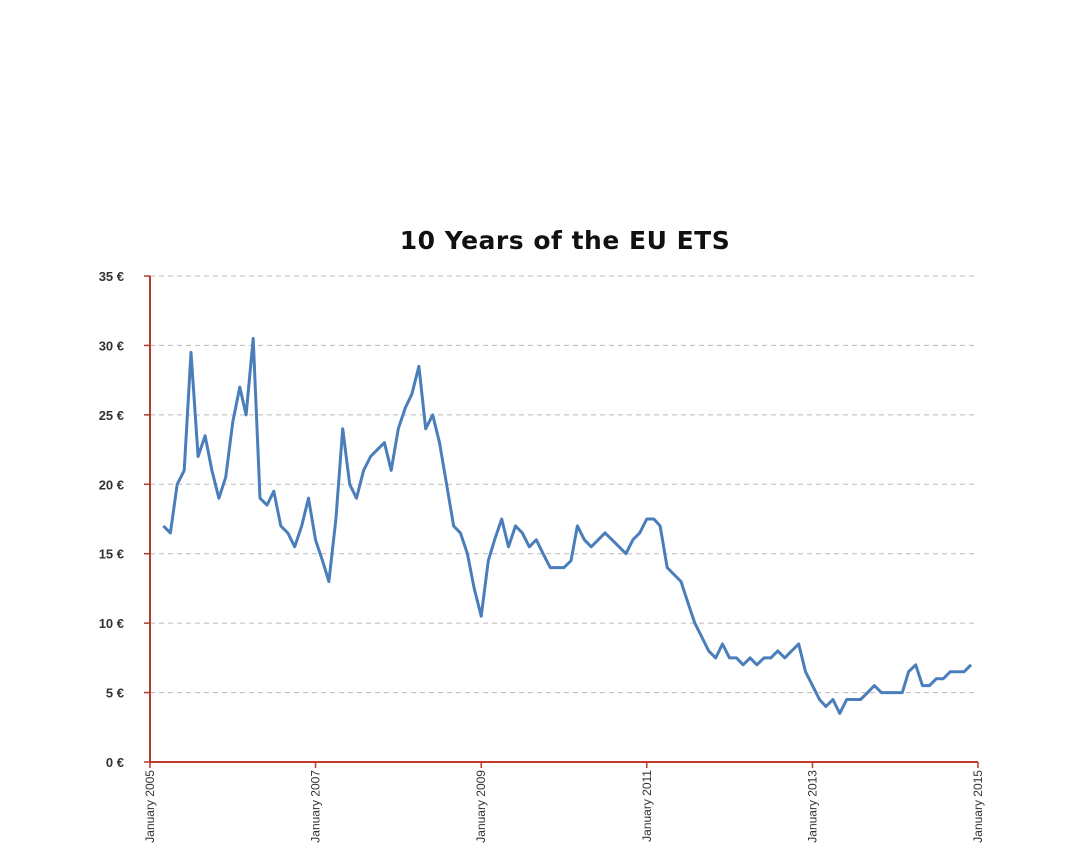 Image resolution: width=1089 pixels, height=867 pixels. Describe the element at coordinates (111, 484) in the screenshot. I see `y-tick-label: 20 €` at that location.